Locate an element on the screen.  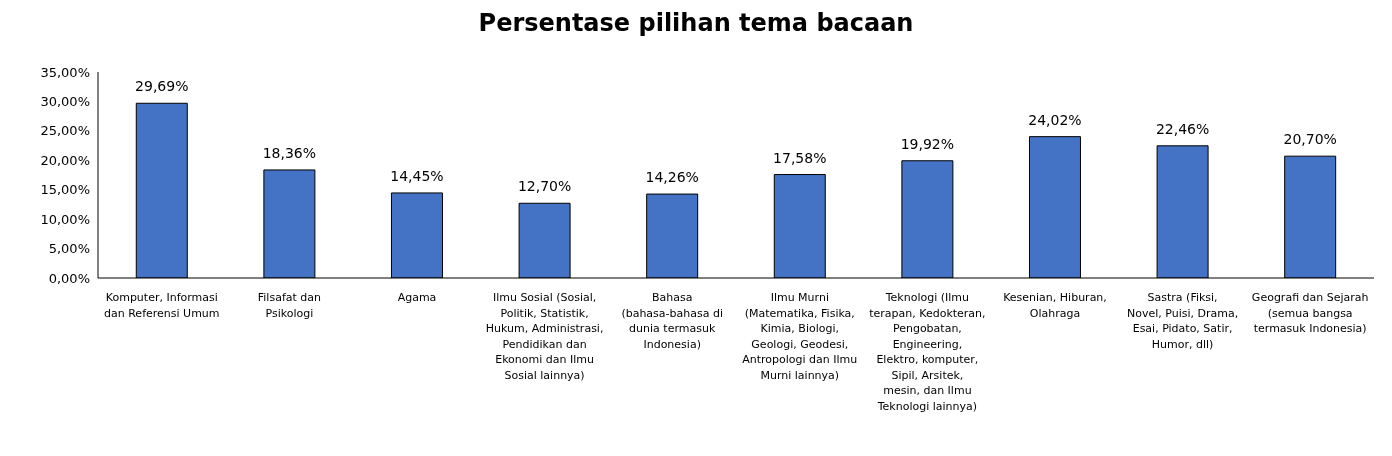
data-label: 12,70% is located at coordinates (544, 186).